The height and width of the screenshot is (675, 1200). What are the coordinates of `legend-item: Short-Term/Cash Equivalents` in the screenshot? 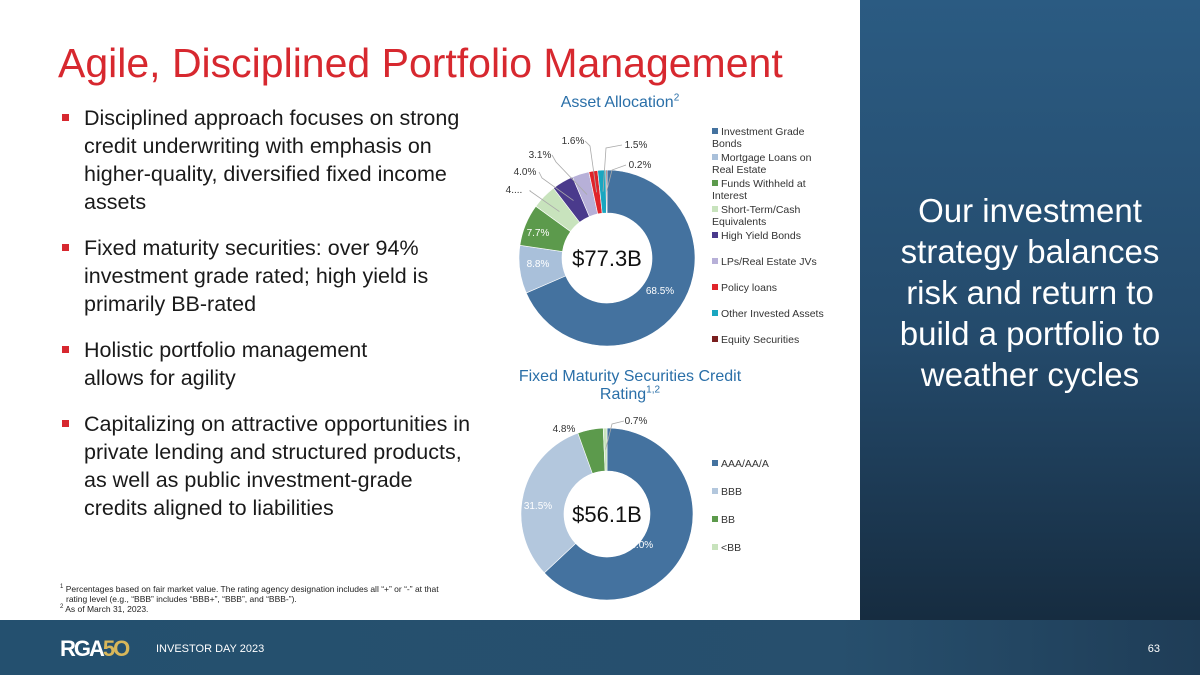 It's located at (772, 216).